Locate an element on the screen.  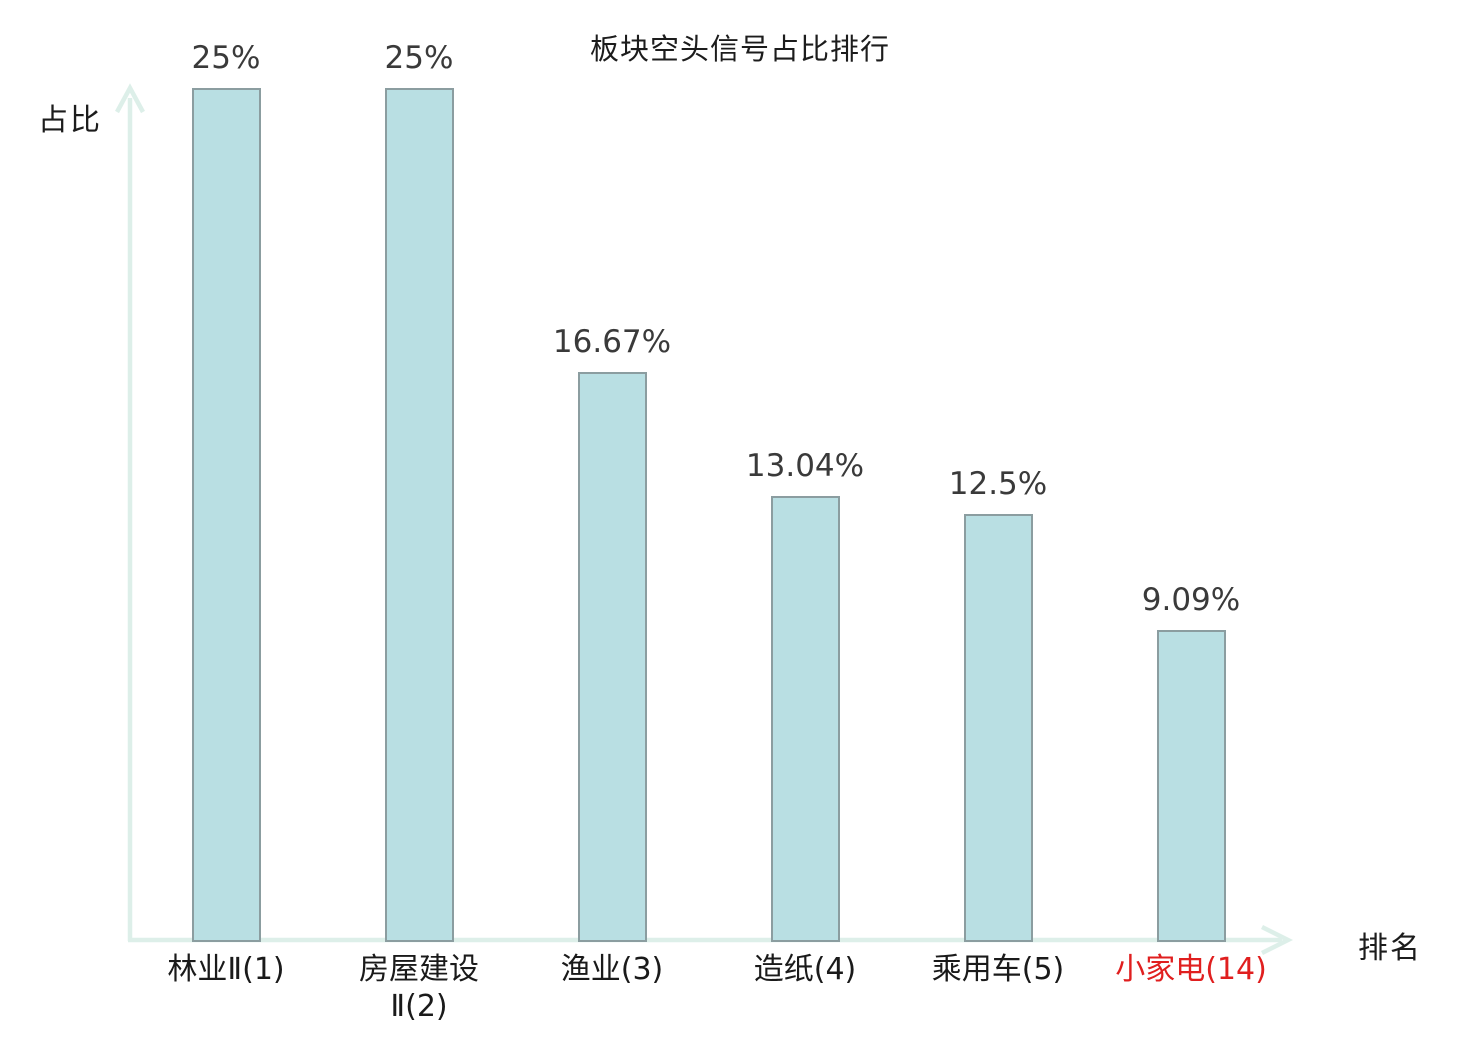
bar-value-label: 9.09% is located at coordinates (1191, 600).